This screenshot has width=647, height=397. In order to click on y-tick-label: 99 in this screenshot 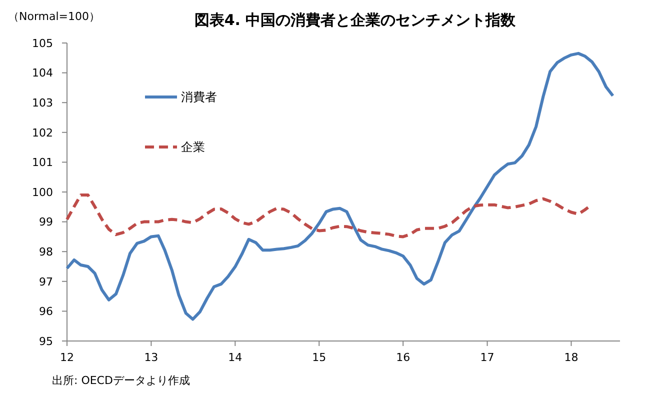, I will do `click(46, 222)`.